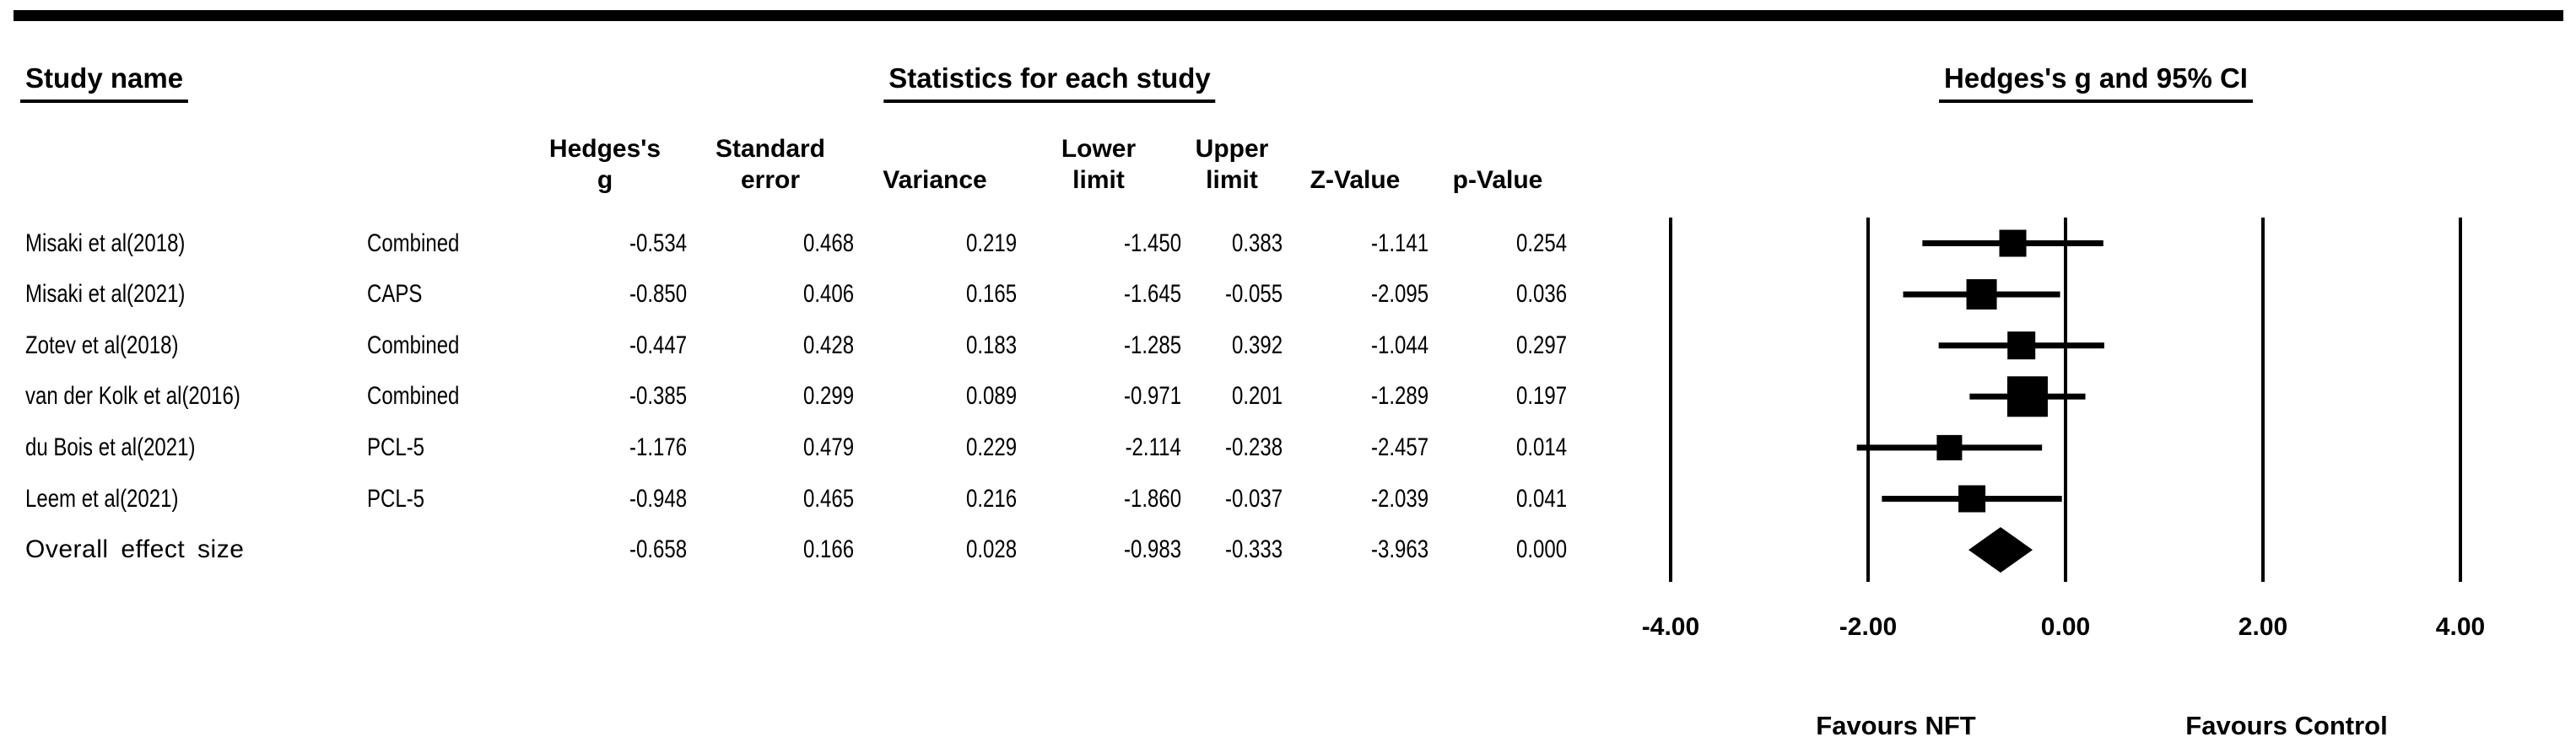 This screenshot has height=753, width=2576. What do you see at coordinates (1541, 243) in the screenshot?
I see `stat-value: 0.254` at bounding box center [1541, 243].